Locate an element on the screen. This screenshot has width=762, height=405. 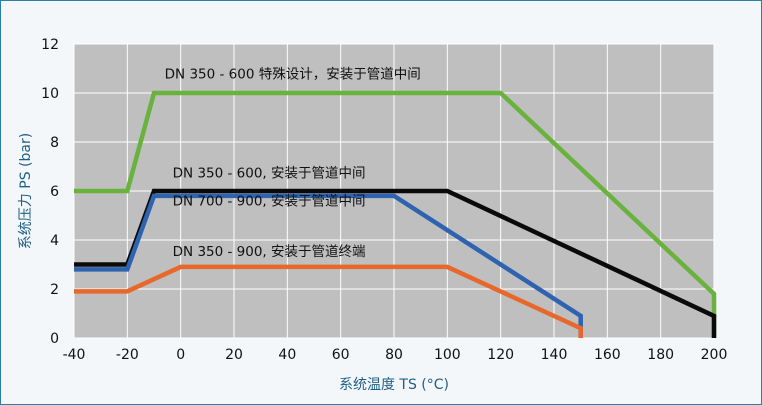
x-tick-label: 180 is located at coordinates (660, 355).